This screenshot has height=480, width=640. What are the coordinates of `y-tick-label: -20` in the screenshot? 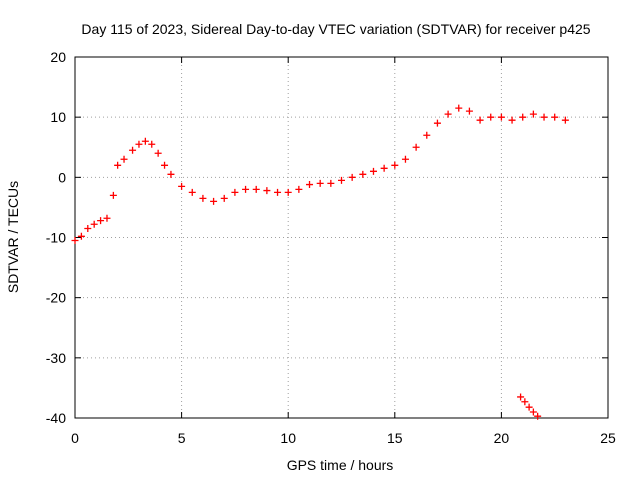 It's located at (56, 298).